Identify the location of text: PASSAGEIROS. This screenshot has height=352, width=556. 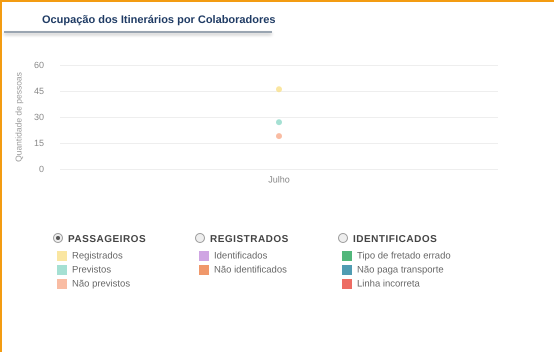
(107, 239).